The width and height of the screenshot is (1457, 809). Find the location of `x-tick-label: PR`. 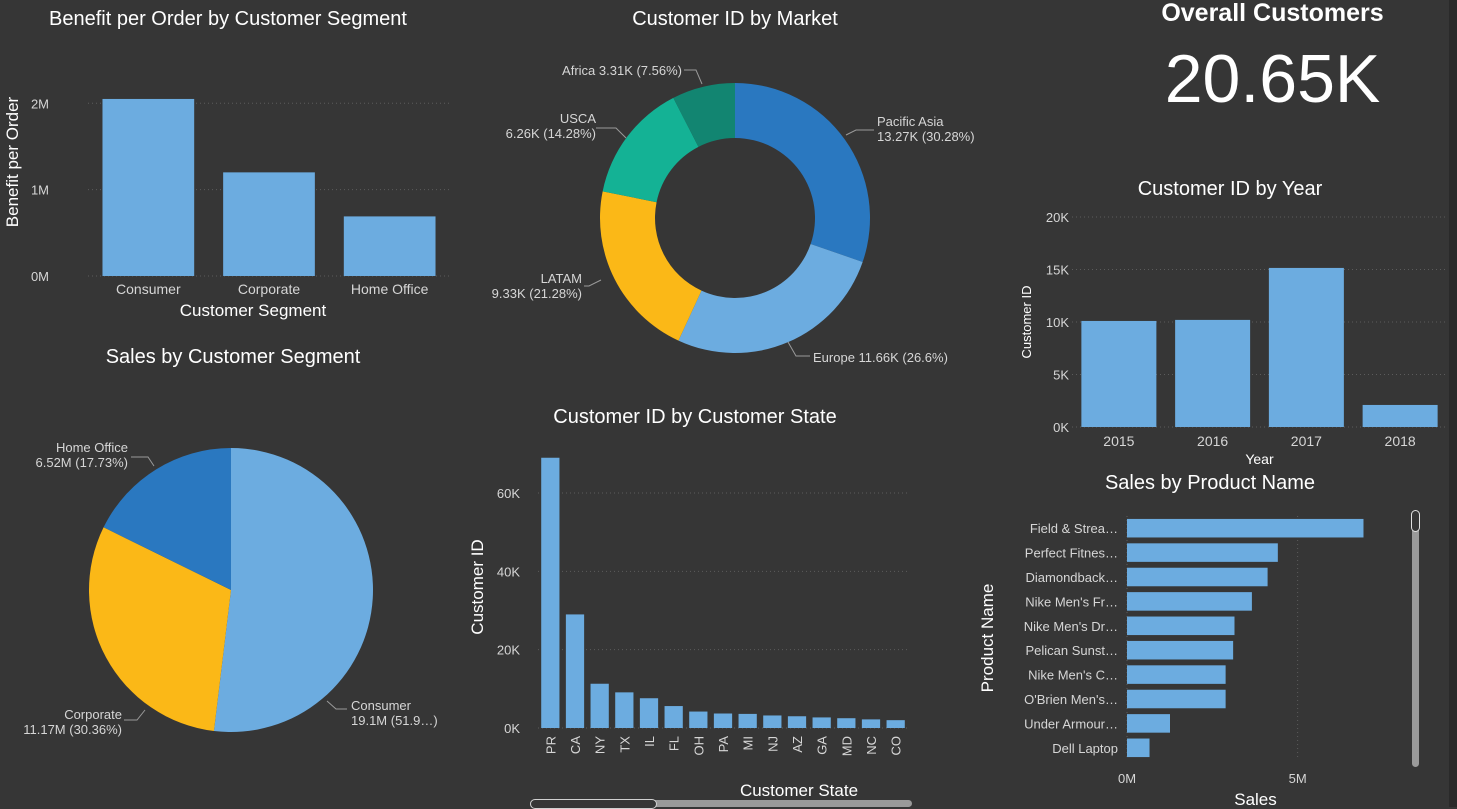

x-tick-label: PR is located at coordinates (550, 745).